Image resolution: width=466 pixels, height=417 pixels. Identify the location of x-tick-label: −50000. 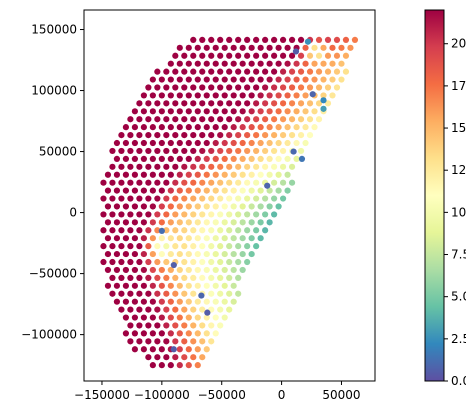
(222, 395).